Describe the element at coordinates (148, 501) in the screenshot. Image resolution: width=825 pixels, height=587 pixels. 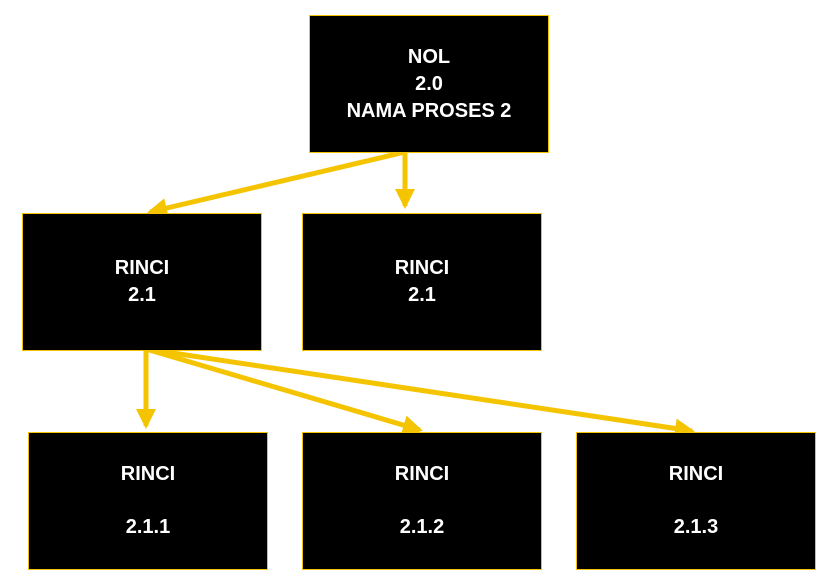
I see `node-grandchild-1: RINCI 2.1.1` at that location.